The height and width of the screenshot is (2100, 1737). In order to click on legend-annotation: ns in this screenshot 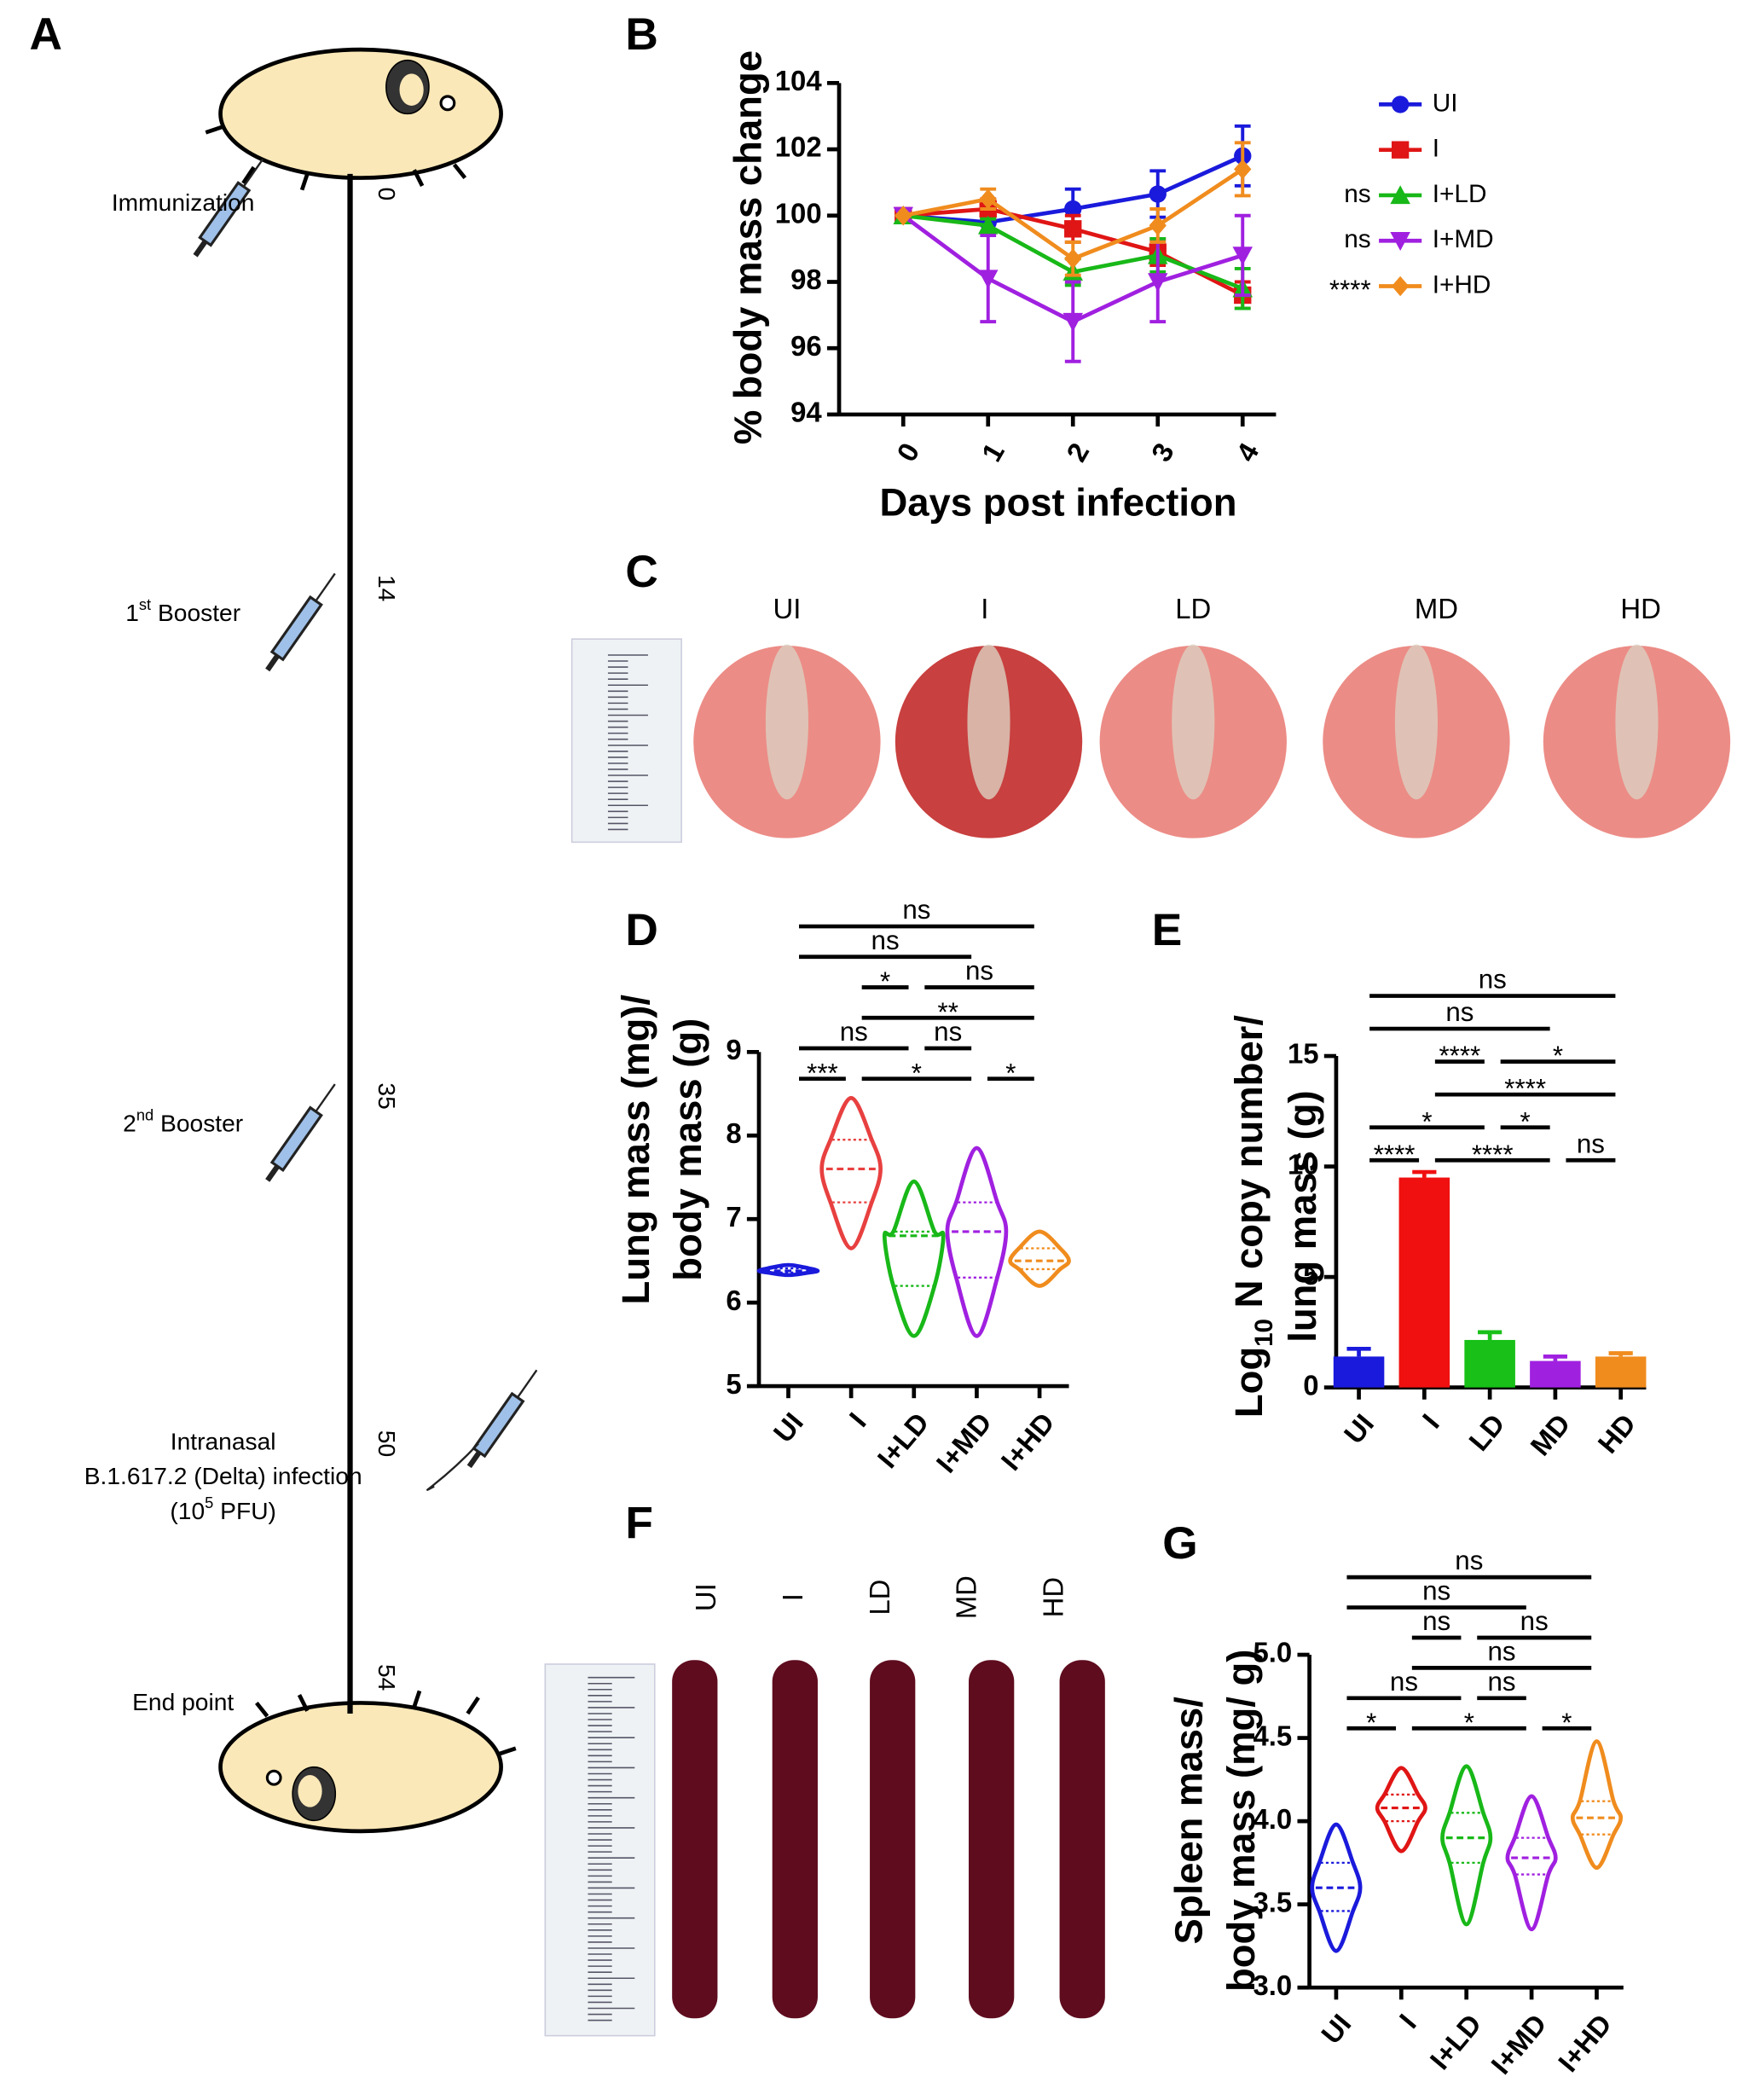, I will do `click(1357, 194)`.